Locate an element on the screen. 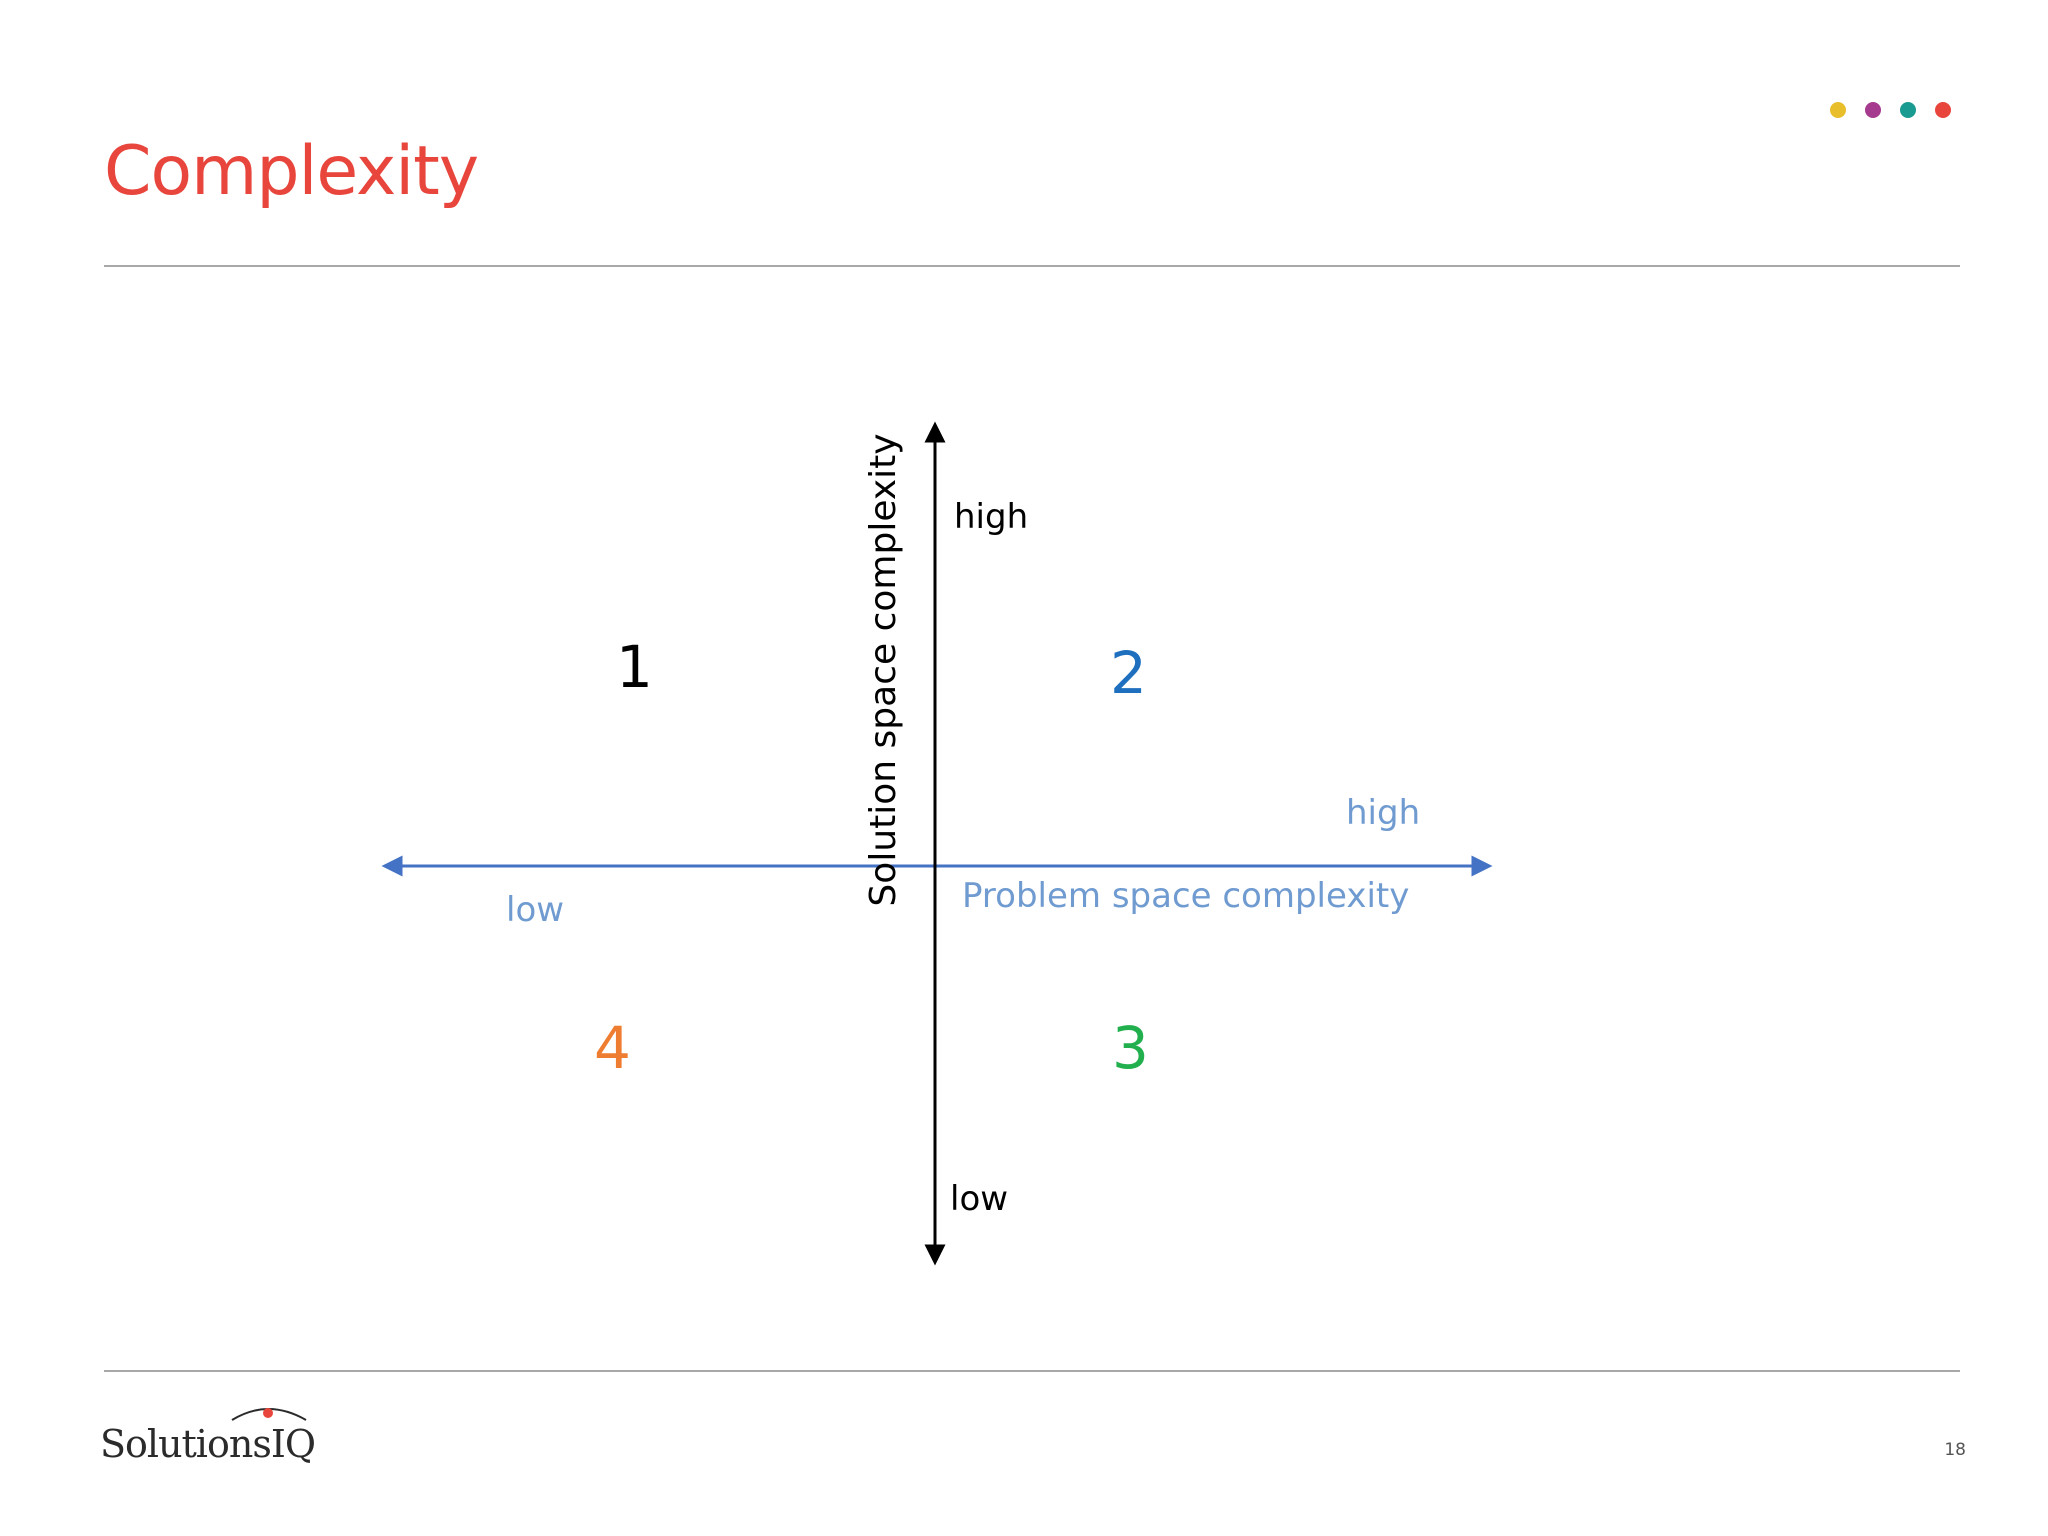 This screenshot has height=1536, width=2048. header-divider is located at coordinates (1032, 266).